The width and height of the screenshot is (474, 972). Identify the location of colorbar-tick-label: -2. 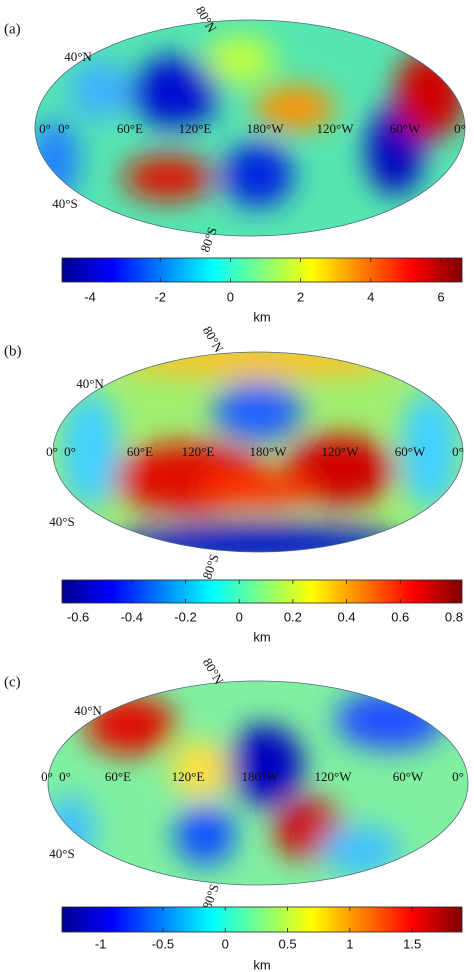
(160, 296).